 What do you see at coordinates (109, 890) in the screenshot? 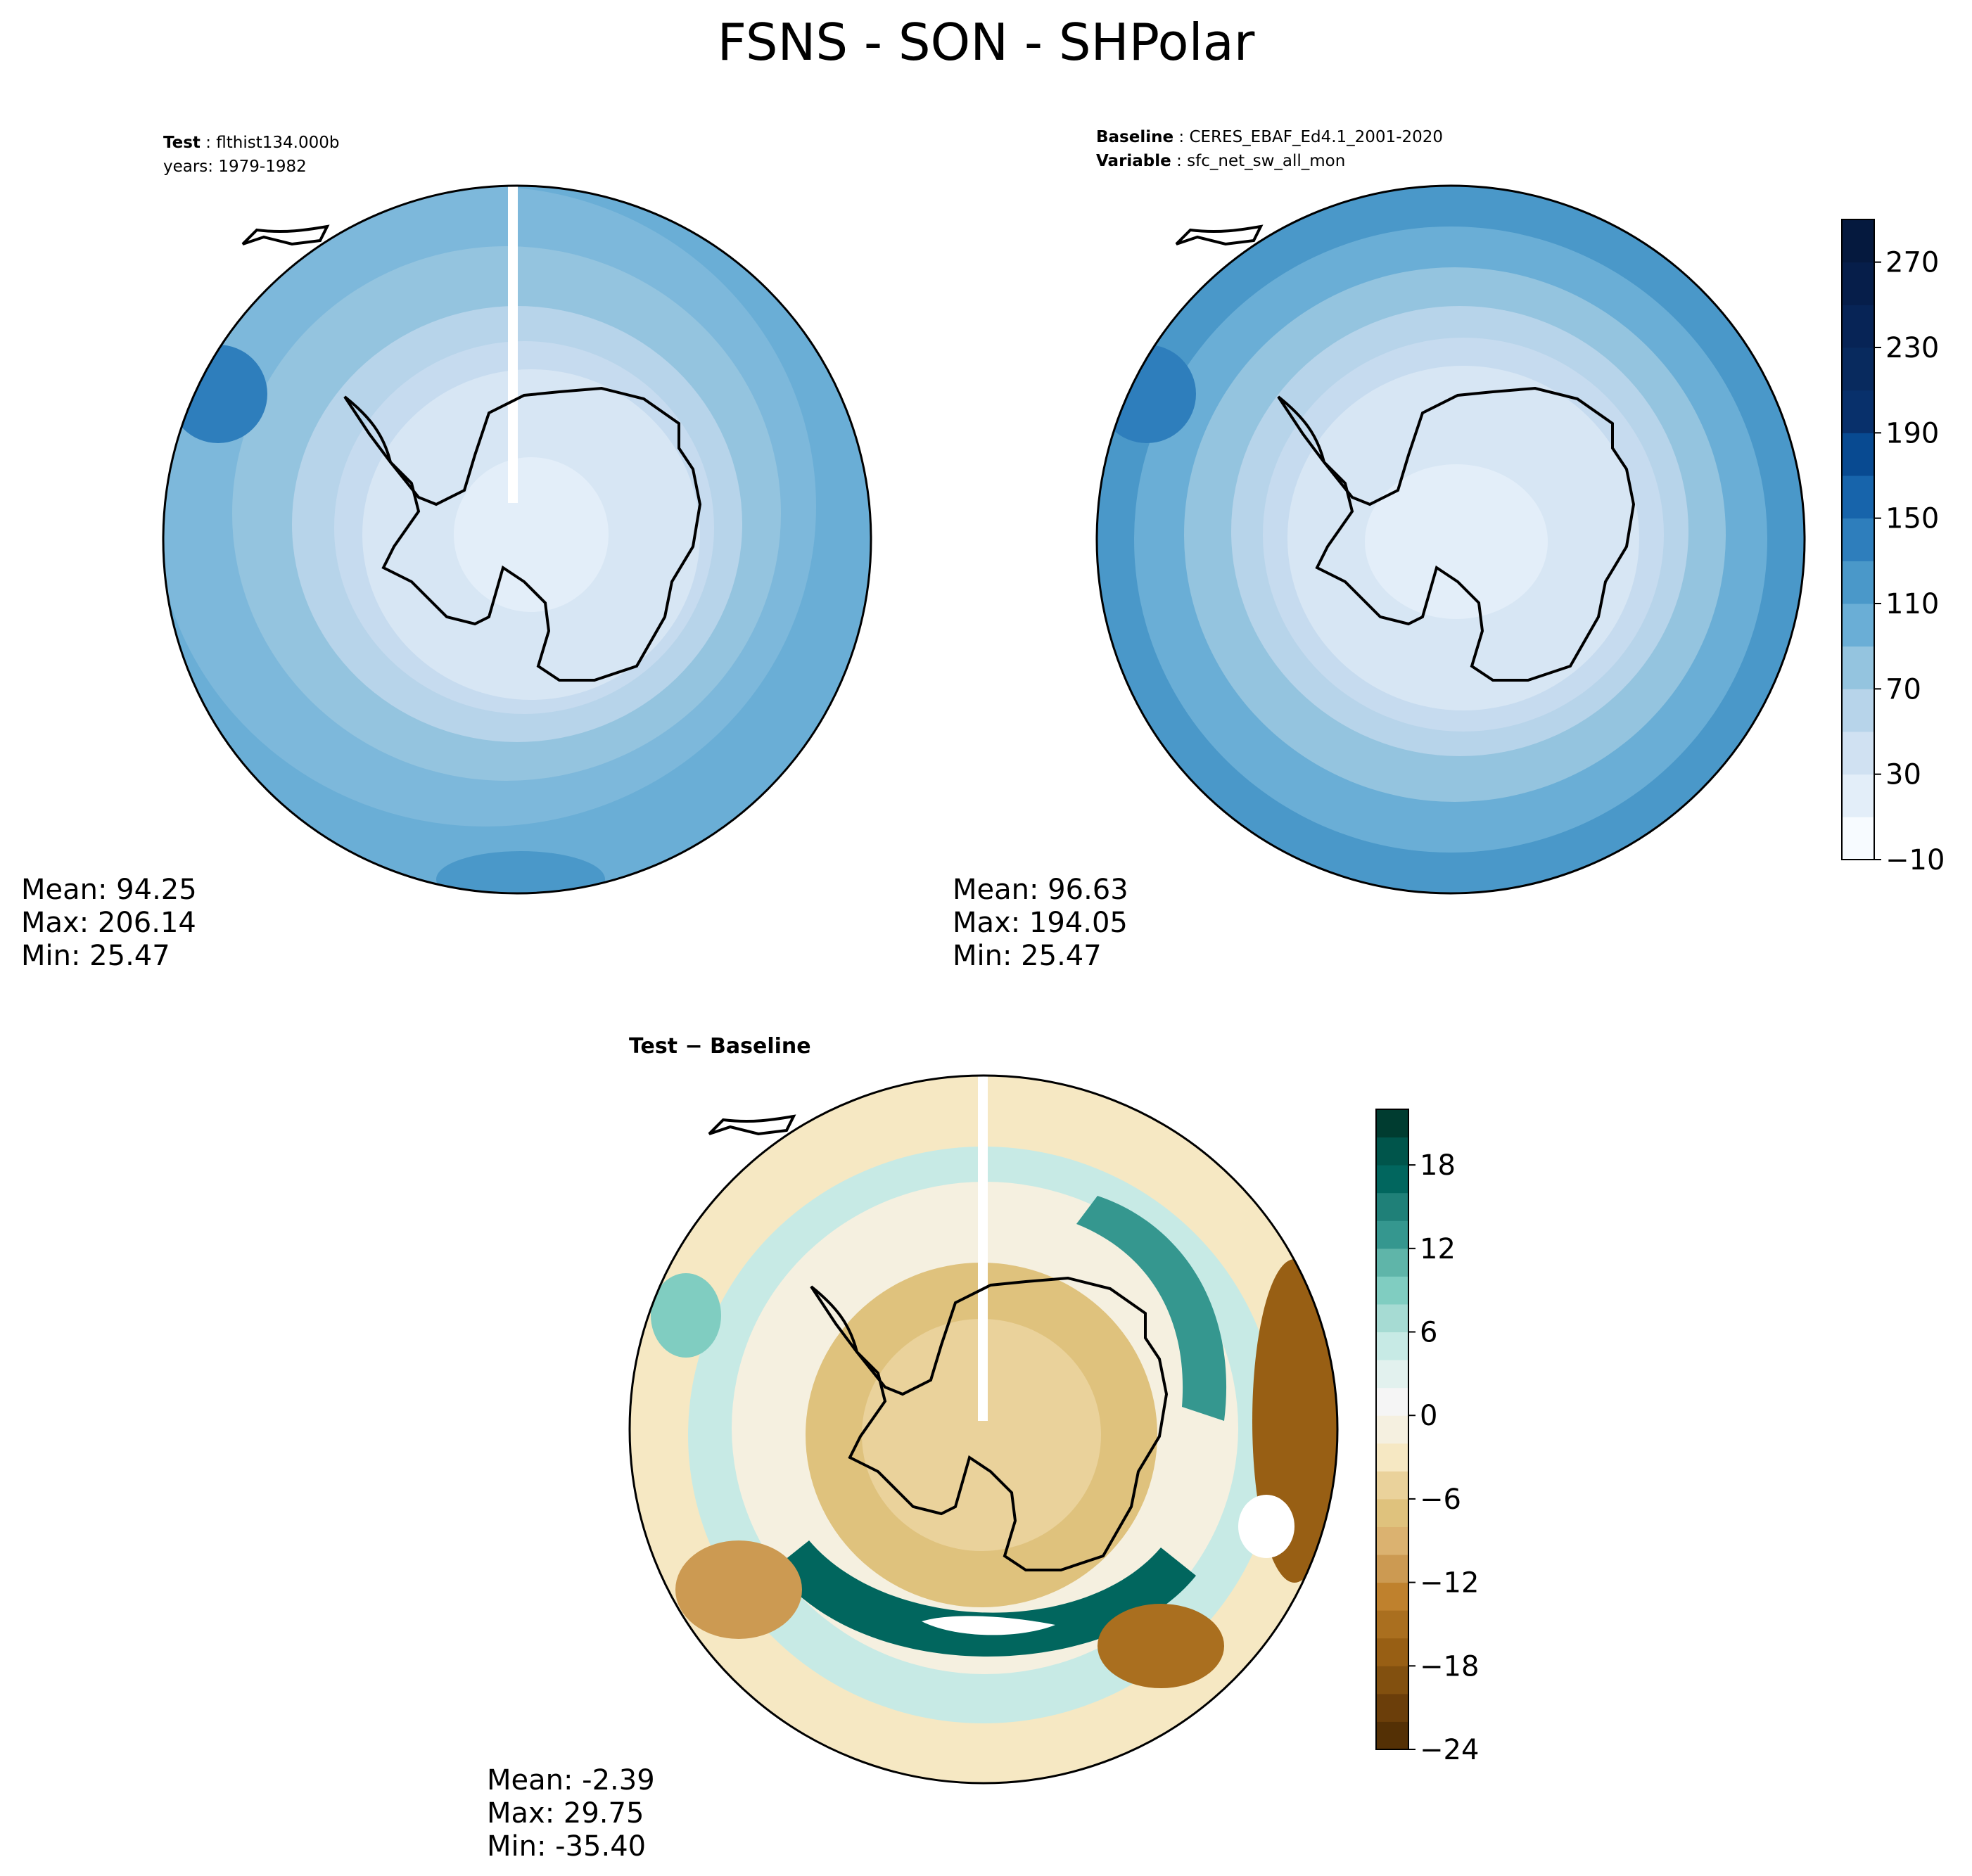
I see `test-mean: Mean: 94.25` at bounding box center [109, 890].